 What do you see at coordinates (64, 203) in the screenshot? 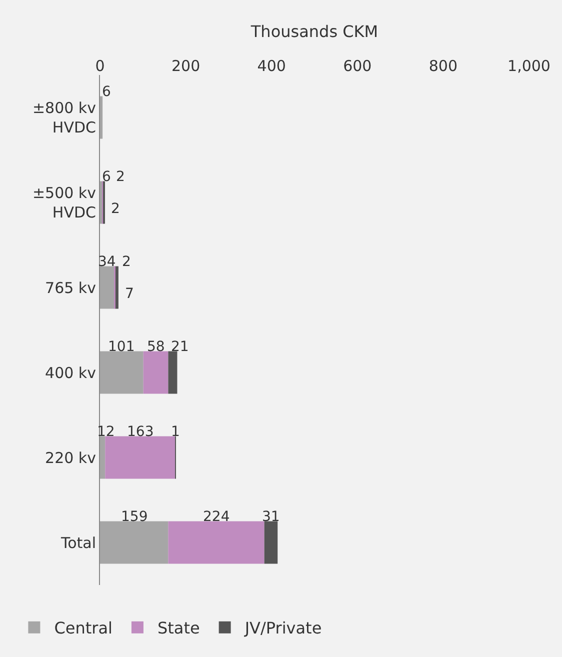
I see `y-tick-label: ±500 kv HVDC` at bounding box center [64, 203].